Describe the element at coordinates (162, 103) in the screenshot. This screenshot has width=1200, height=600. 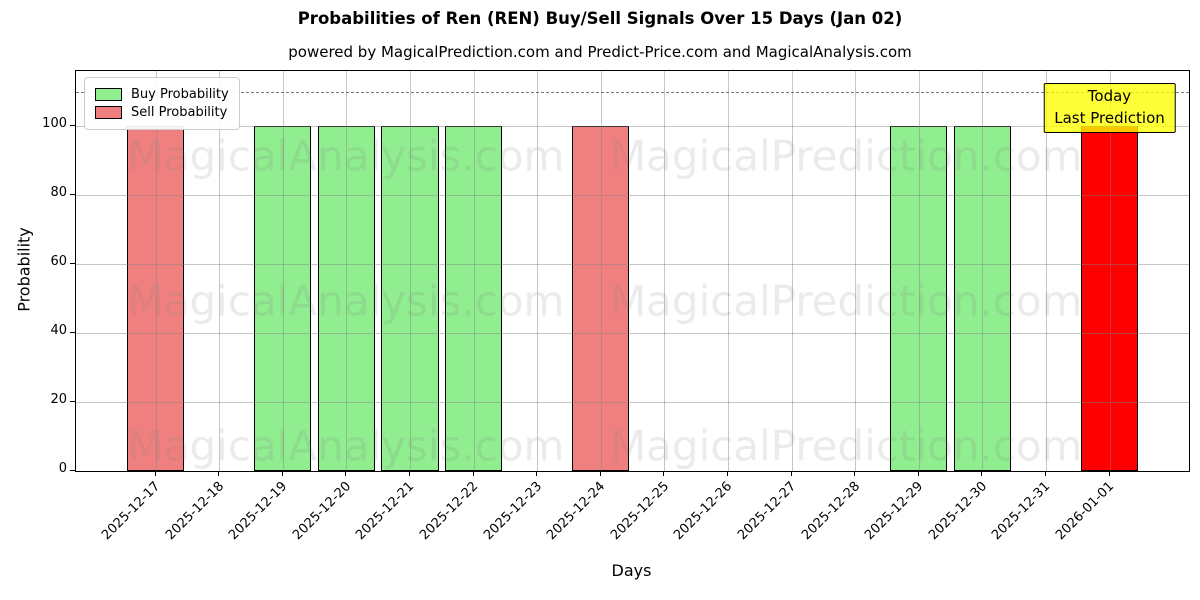
I see `legend: Buy Probability Sell Probability` at that location.